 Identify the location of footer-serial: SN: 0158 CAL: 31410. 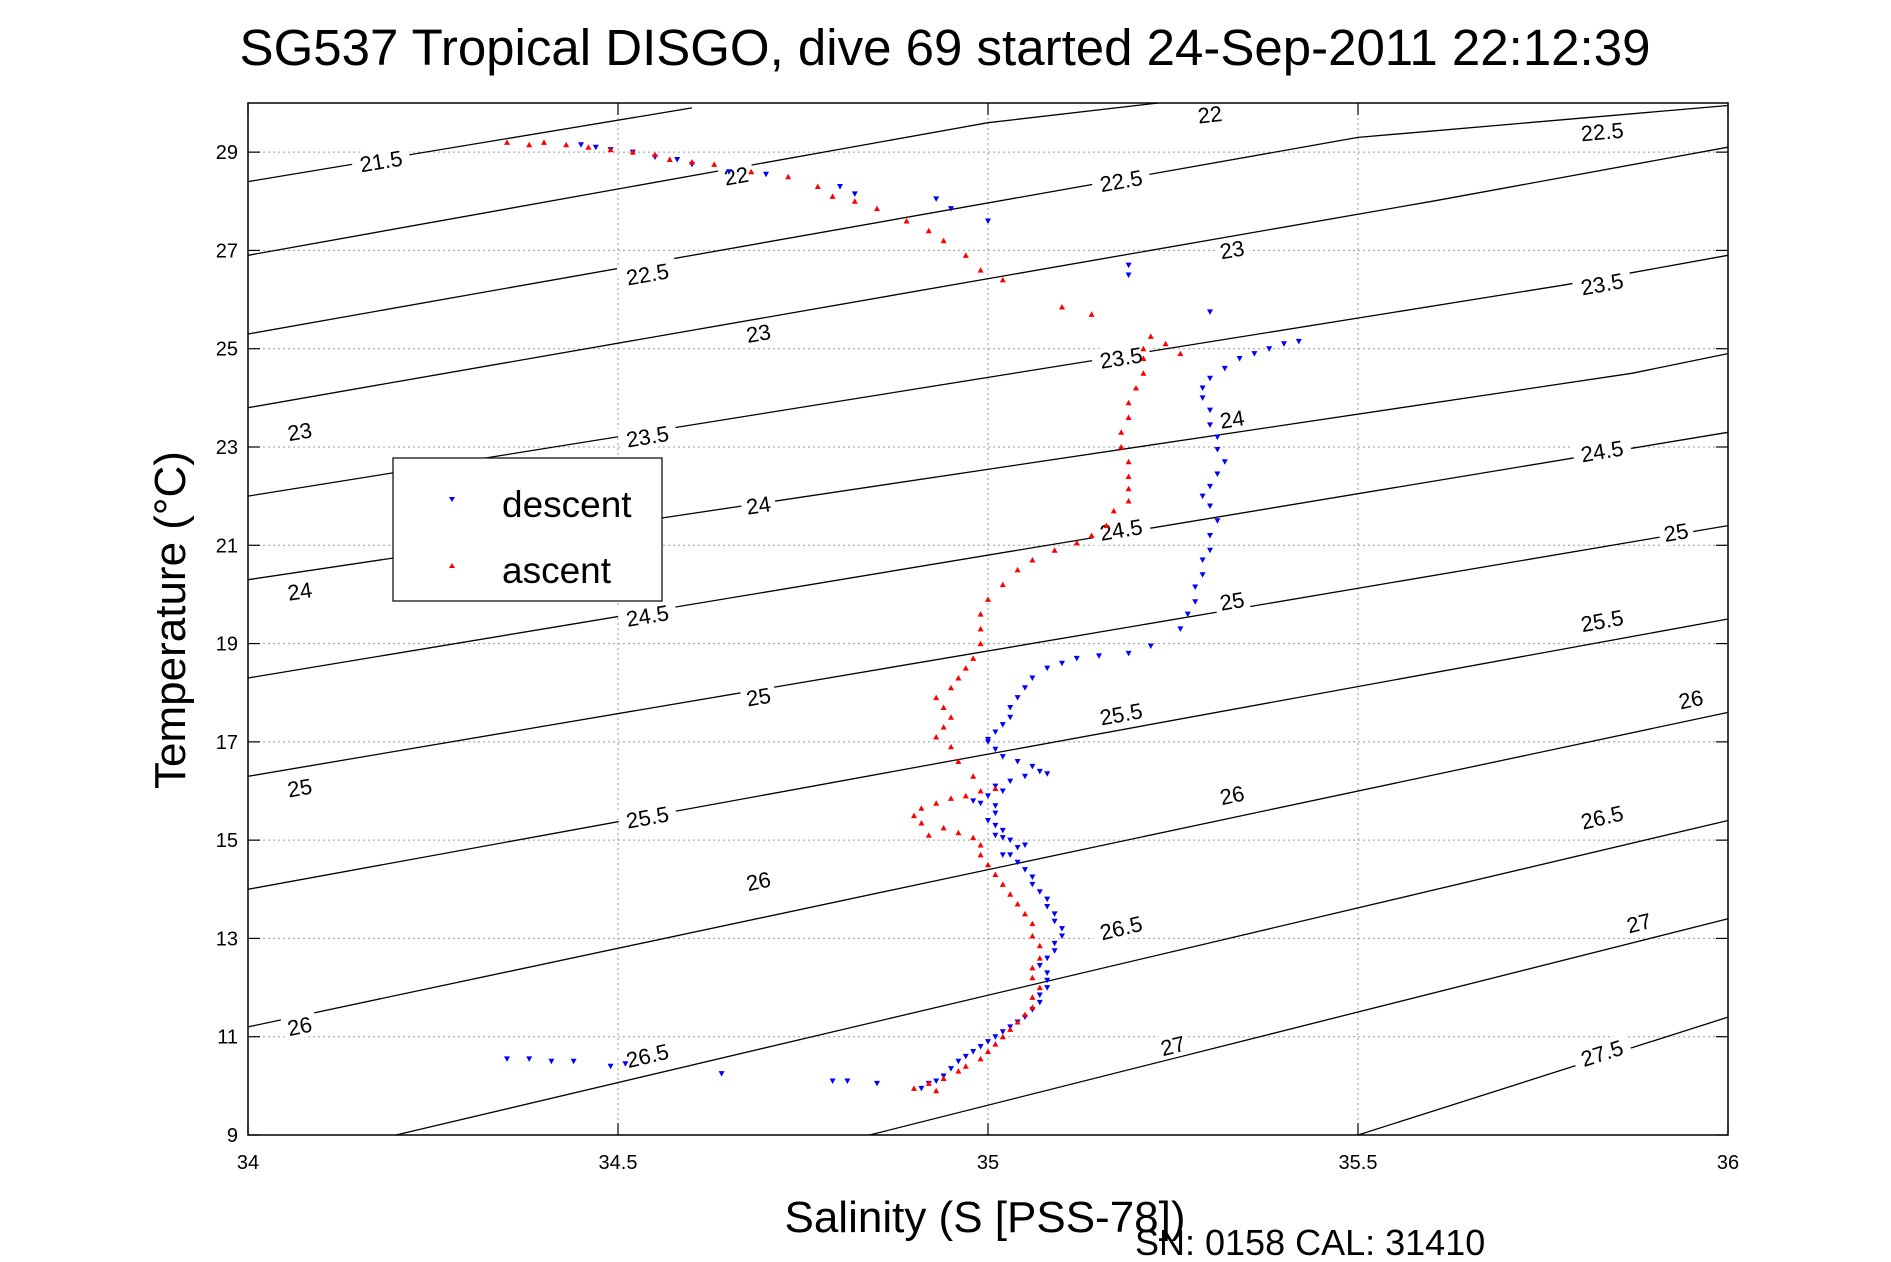
(1310, 1242).